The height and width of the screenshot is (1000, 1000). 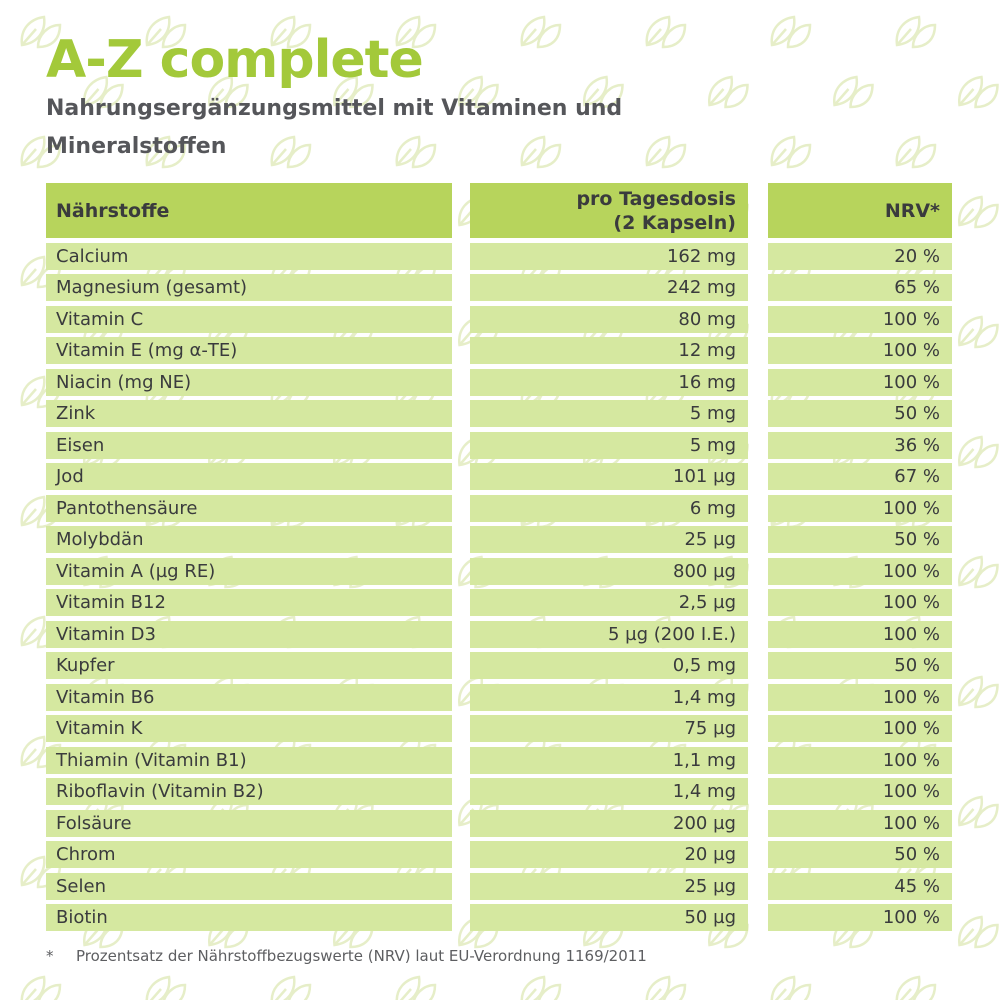 I want to click on cell-nrv: 65 %, so click(x=860, y=287).